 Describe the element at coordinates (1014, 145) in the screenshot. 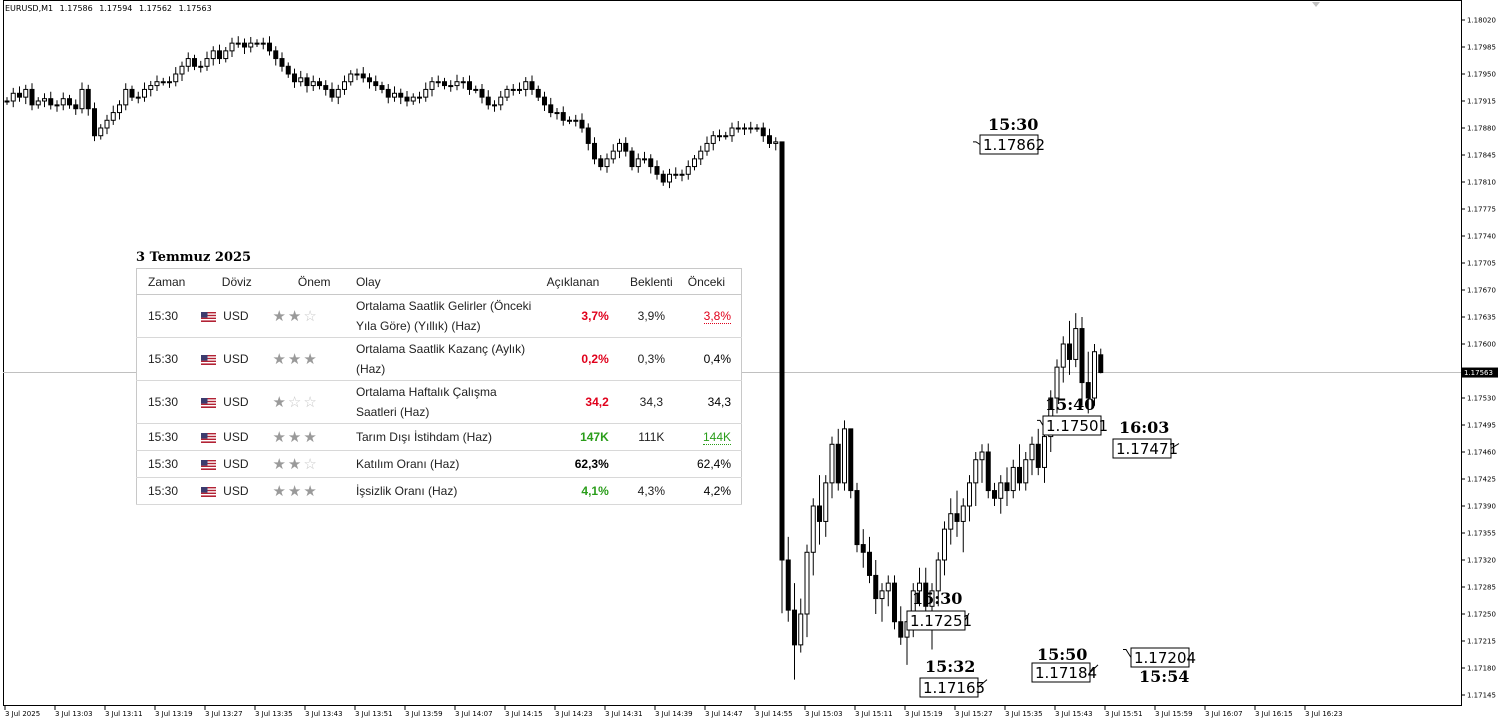

I see `annotation-price: 1.17862` at that location.